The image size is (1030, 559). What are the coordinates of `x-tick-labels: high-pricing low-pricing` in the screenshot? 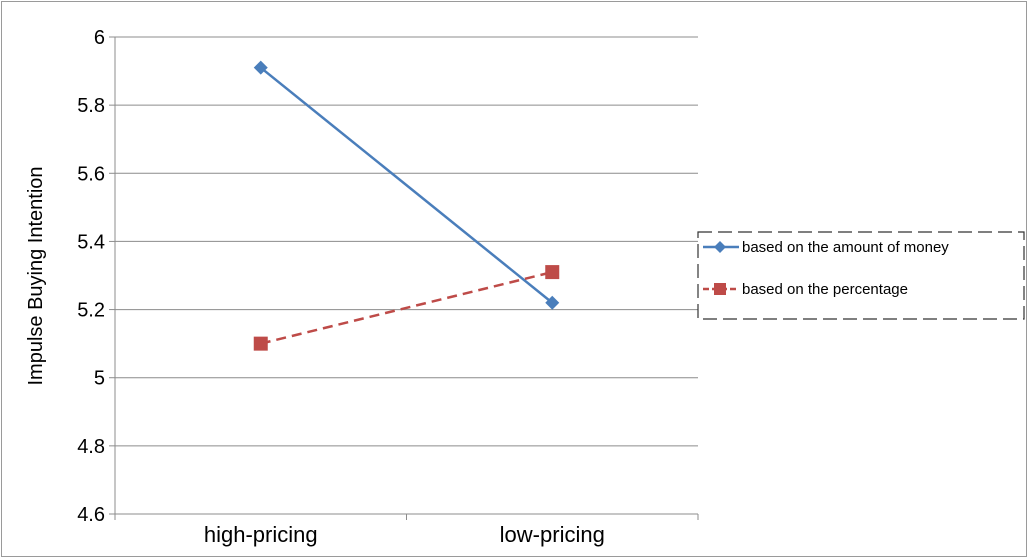 It's located at (404, 534).